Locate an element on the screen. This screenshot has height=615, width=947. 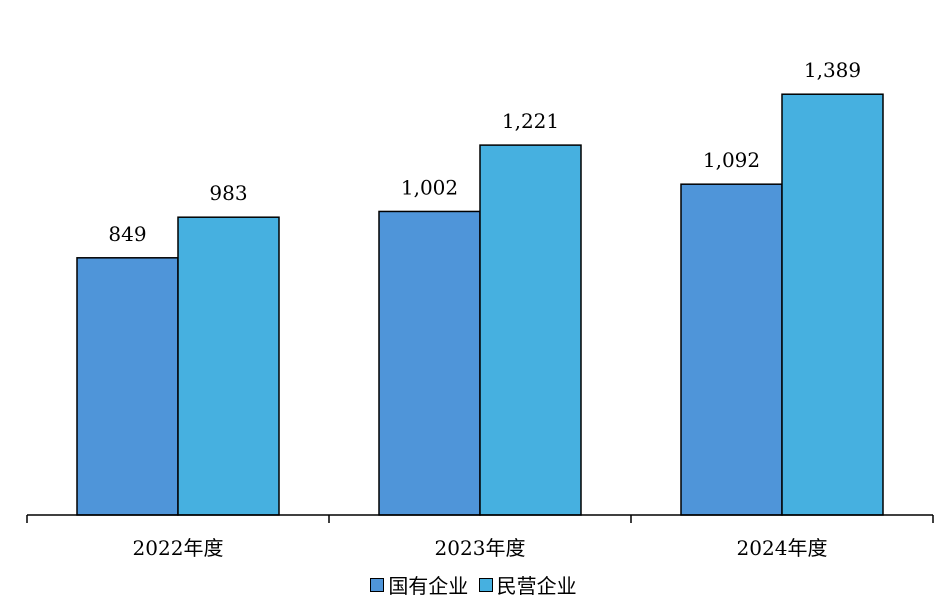
data-label-2022年度-series-2: 983 is located at coordinates (228, 193).